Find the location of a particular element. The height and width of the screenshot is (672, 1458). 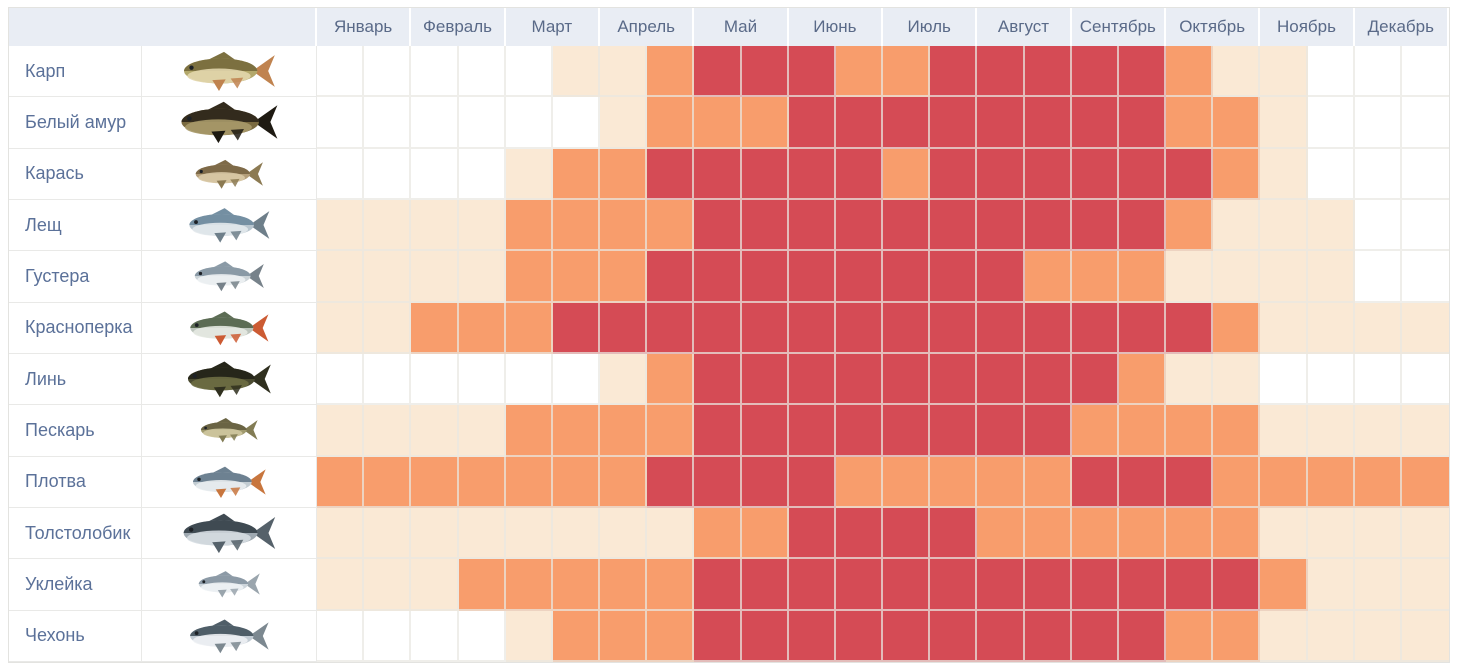

gudgeon-fish-icon is located at coordinates (229, 430).